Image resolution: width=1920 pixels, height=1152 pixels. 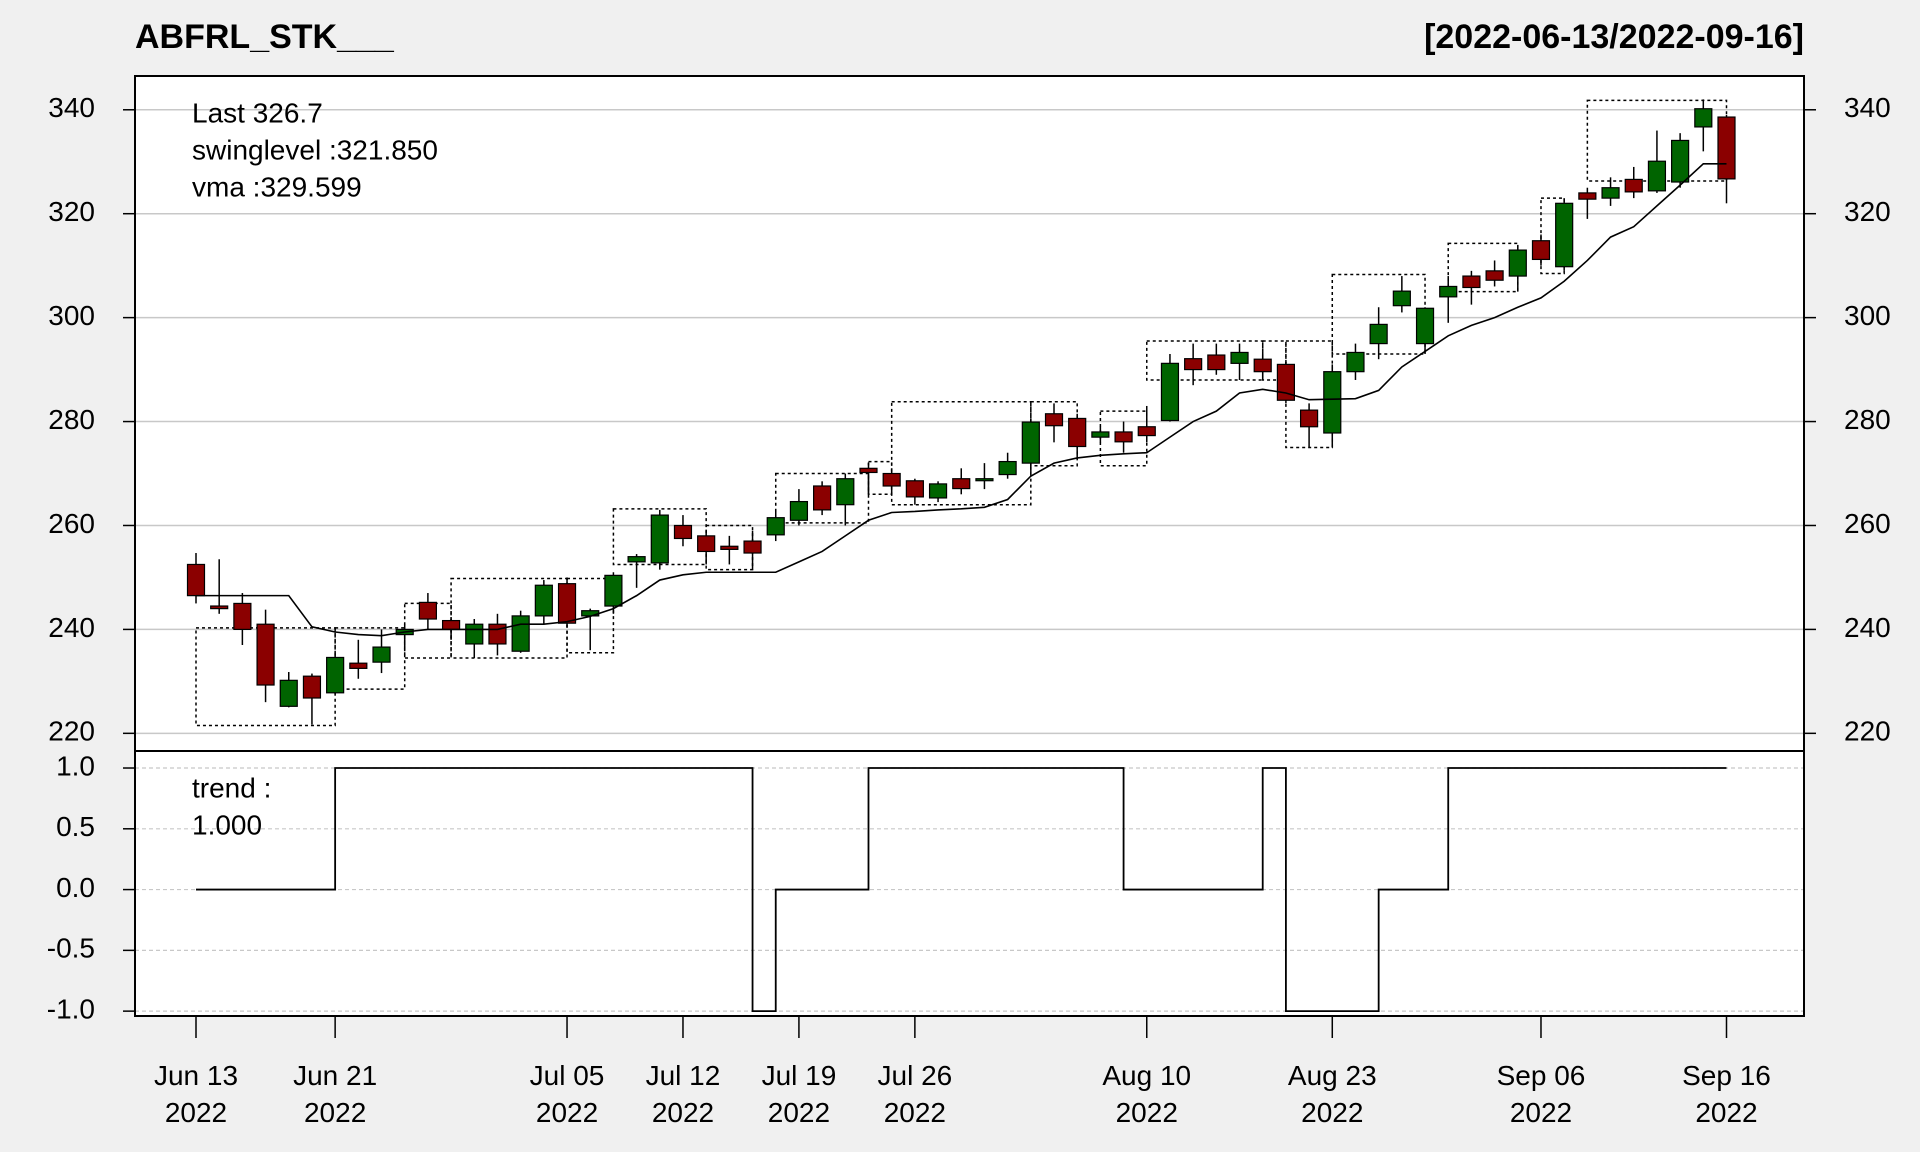 I want to click on x-tick-label-line: Jul 05, so click(x=567, y=1075).